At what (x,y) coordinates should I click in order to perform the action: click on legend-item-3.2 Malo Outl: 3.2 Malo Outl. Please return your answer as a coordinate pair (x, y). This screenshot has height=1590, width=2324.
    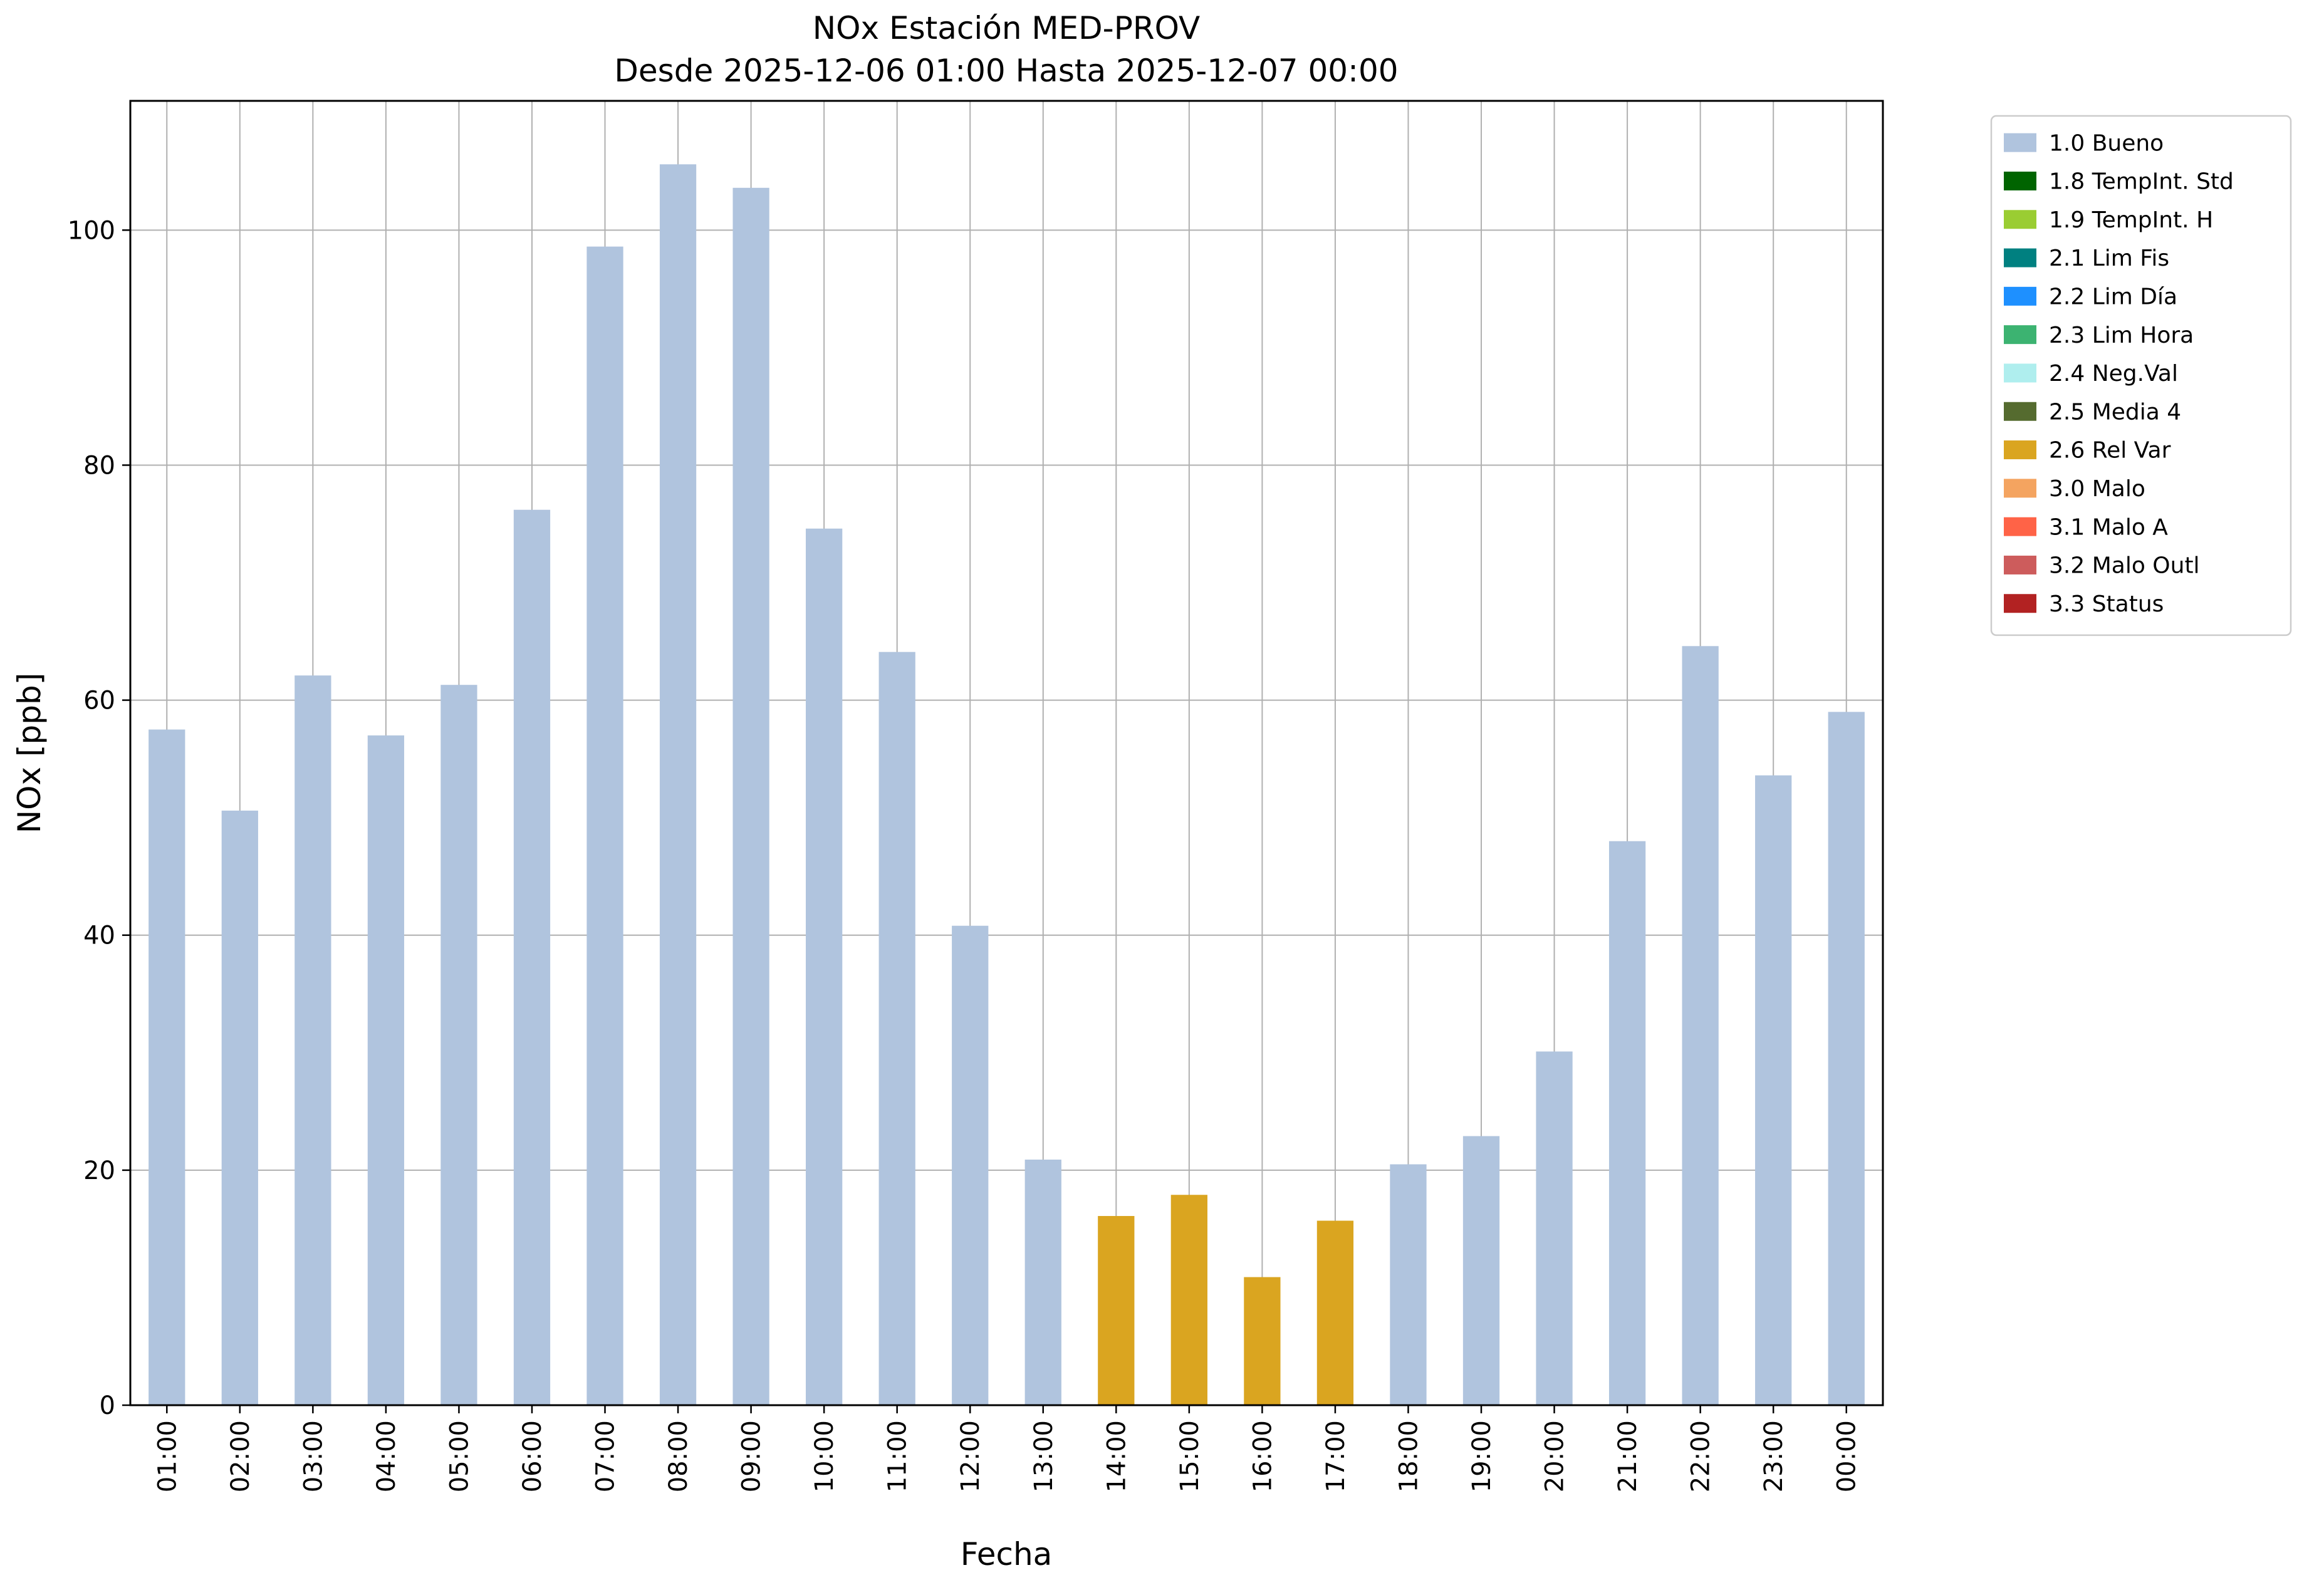
    Looking at the image, I should click on (2102, 566).